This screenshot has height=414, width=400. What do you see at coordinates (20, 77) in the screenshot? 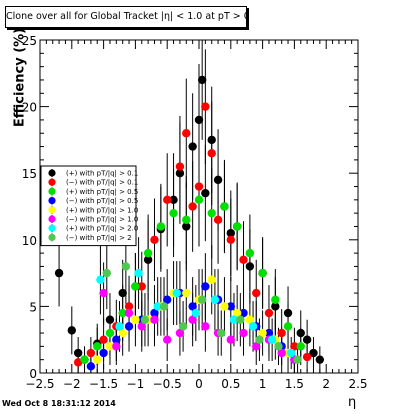
I see `y-axis-label: Efficiency (%)` at bounding box center [20, 77].